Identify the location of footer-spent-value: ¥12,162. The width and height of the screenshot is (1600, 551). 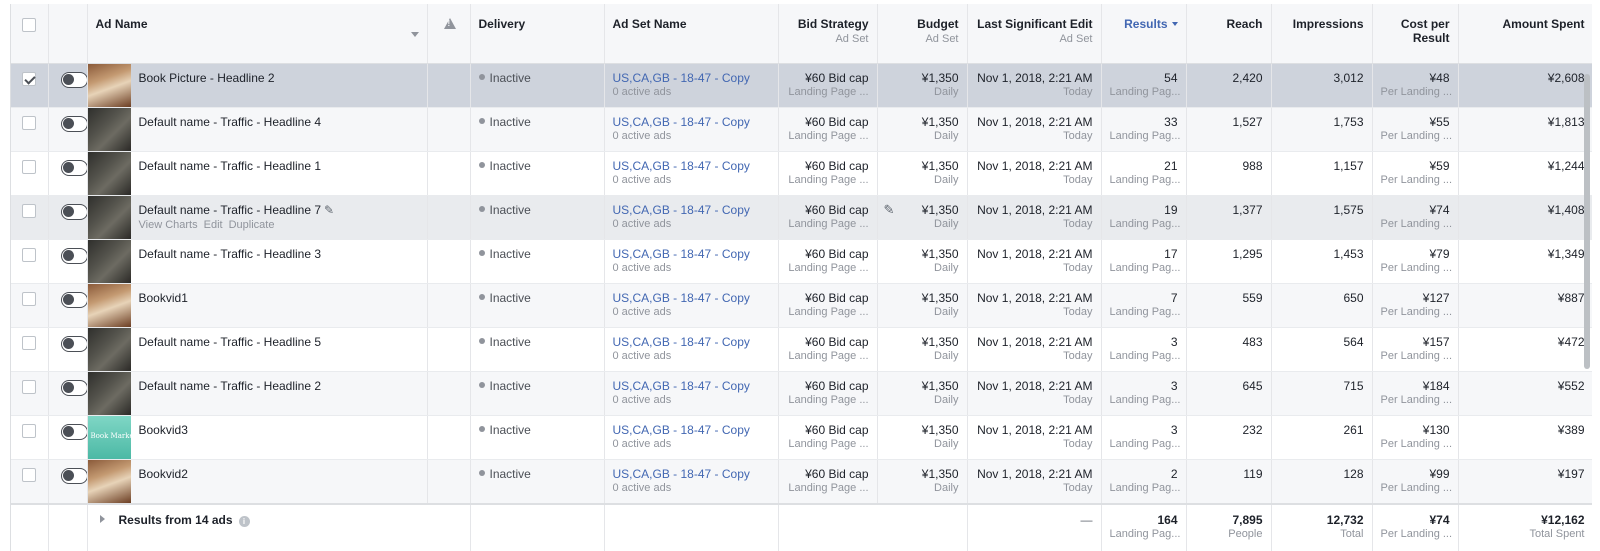
(1563, 519).